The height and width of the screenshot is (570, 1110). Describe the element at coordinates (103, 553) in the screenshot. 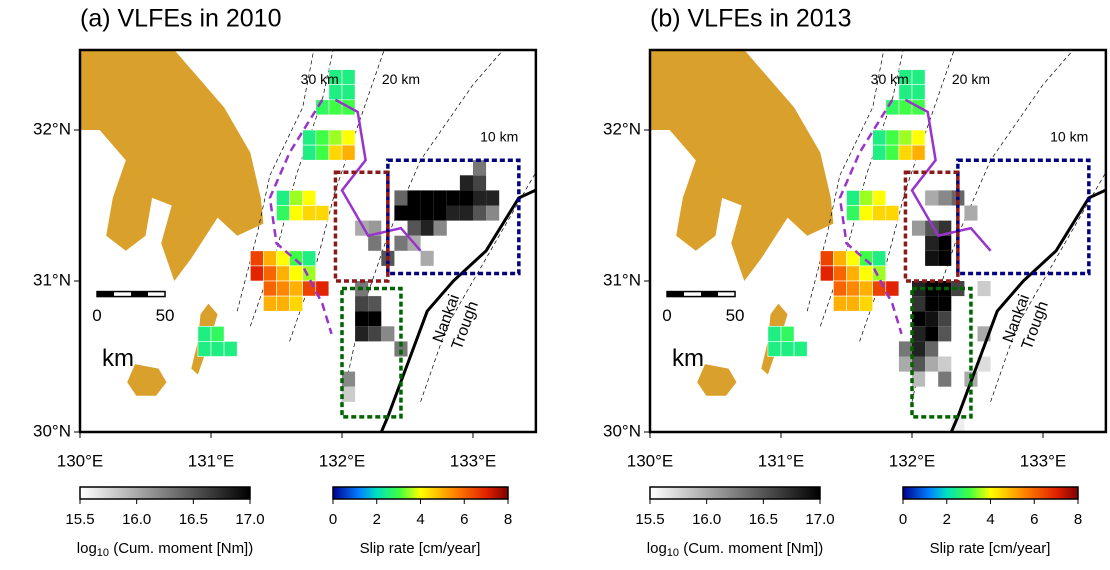

I see `label-subscript: 10` at that location.